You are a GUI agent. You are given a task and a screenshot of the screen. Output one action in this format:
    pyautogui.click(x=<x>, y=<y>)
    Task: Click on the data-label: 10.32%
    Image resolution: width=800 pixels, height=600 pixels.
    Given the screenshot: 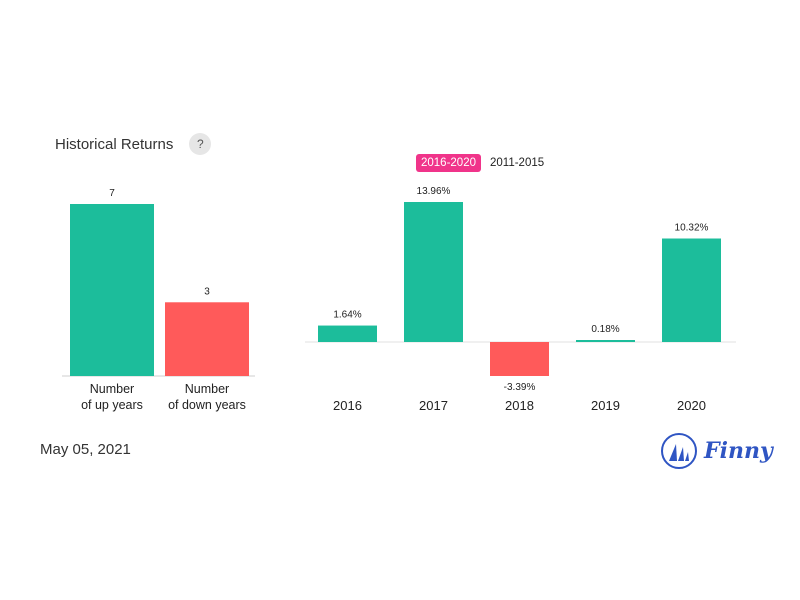 What is the action you would take?
    pyautogui.click(x=692, y=228)
    